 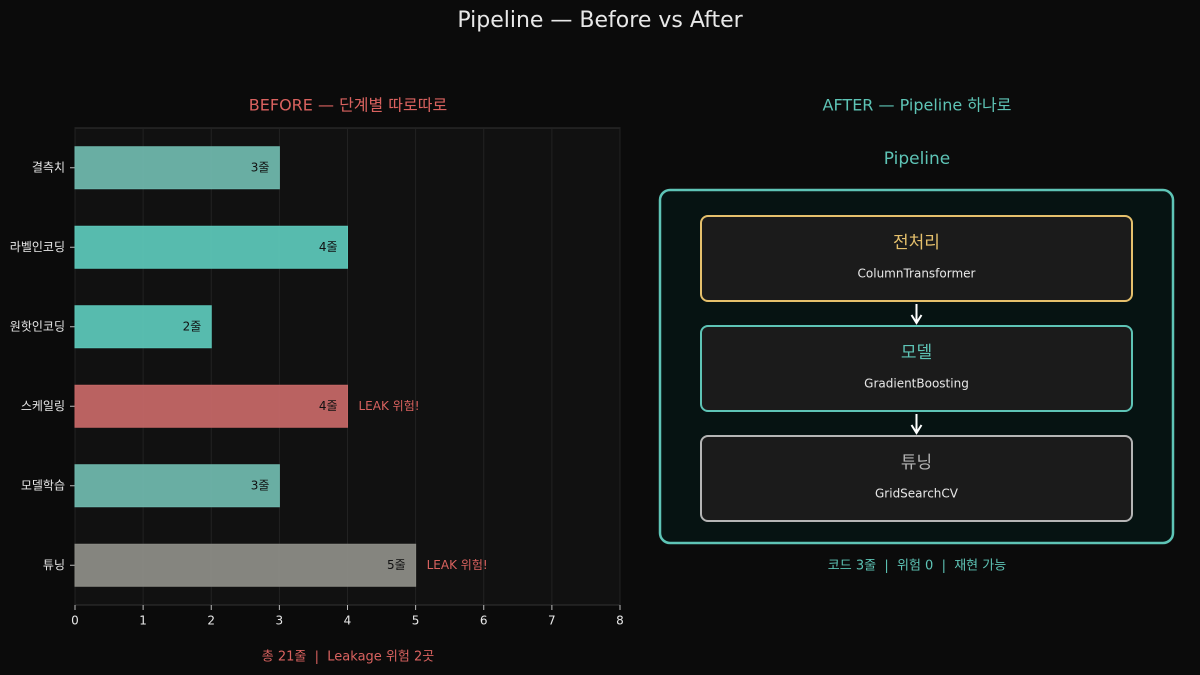 What do you see at coordinates (916, 353) in the screenshot?
I see `step-label: 모델` at bounding box center [916, 353].